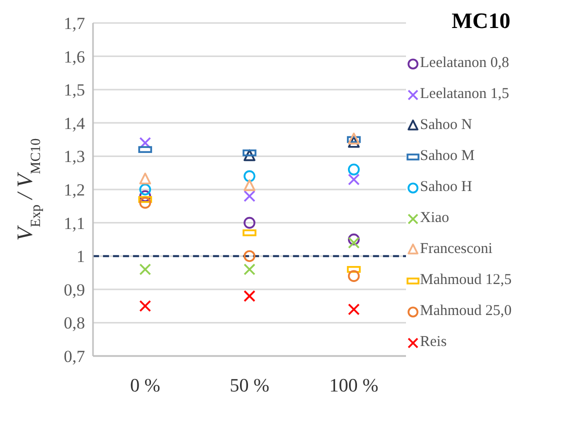  I want to click on legend-label: Leelatanon 1,5, so click(465, 94).